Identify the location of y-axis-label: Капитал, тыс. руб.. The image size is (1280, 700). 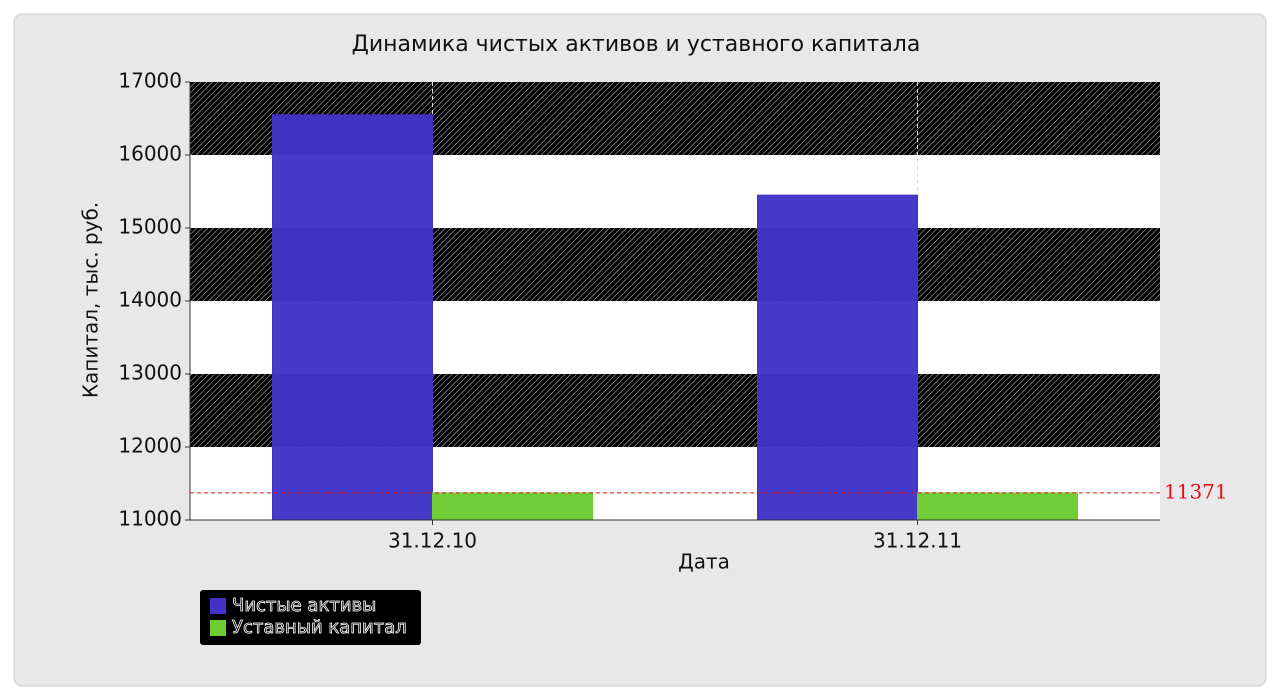
(91, 300).